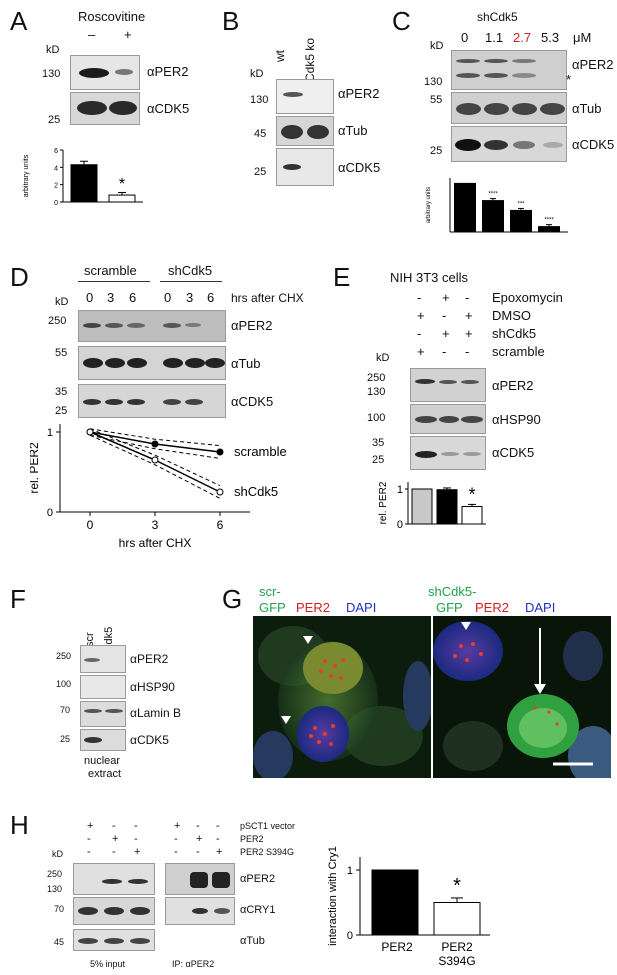  Describe the element at coordinates (497, 17) in the screenshot. I see `panel-c-title: shCdk5` at that location.